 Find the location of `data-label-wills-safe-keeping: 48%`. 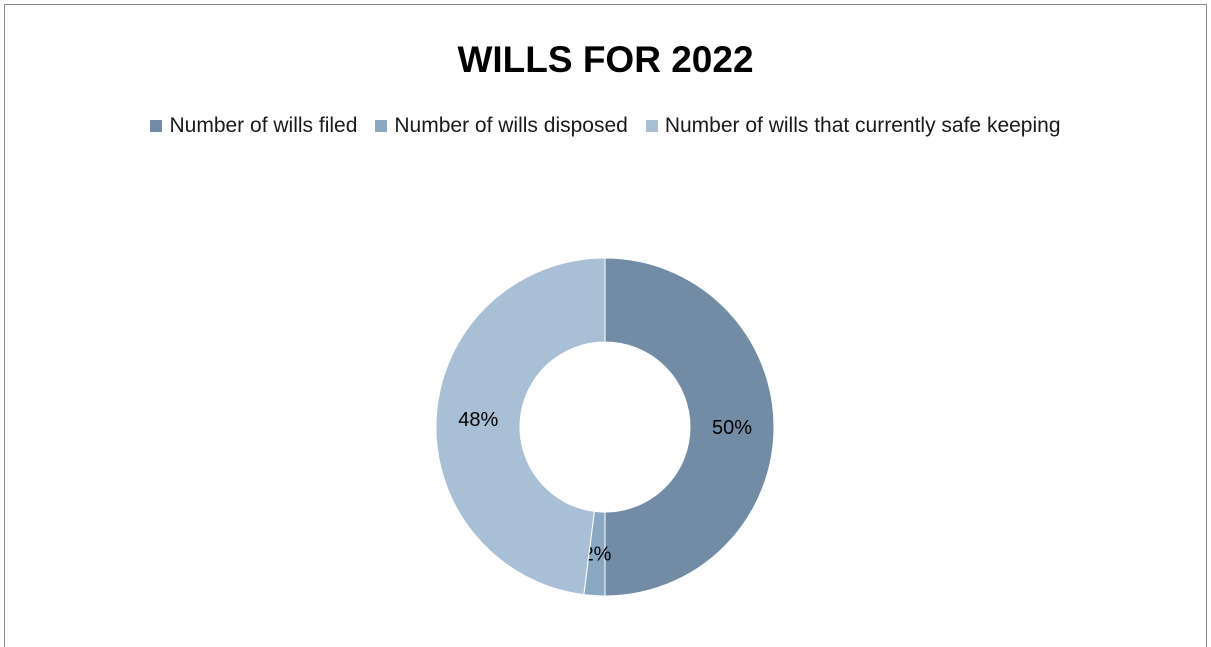

data-label-wills-safe-keeping: 48% is located at coordinates (478, 420).